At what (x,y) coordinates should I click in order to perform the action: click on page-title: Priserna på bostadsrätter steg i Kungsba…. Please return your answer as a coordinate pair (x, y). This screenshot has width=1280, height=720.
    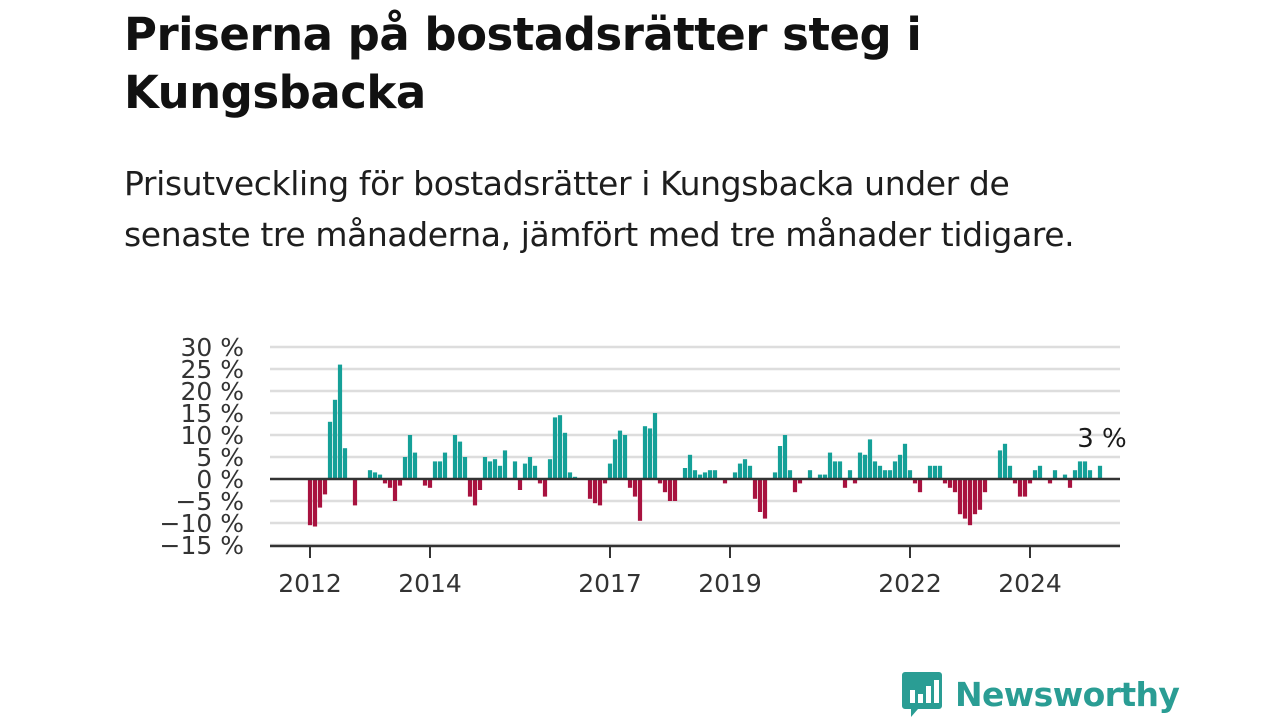
    Looking at the image, I should click on (523, 63).